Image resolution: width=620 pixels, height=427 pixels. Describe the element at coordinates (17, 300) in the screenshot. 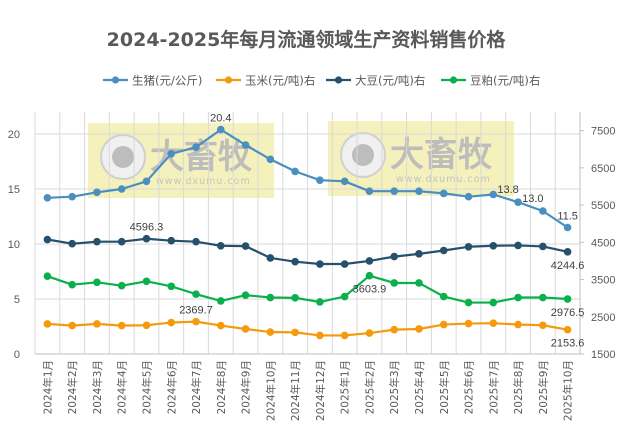

I see `left-axis-tick-label: 5` at that location.